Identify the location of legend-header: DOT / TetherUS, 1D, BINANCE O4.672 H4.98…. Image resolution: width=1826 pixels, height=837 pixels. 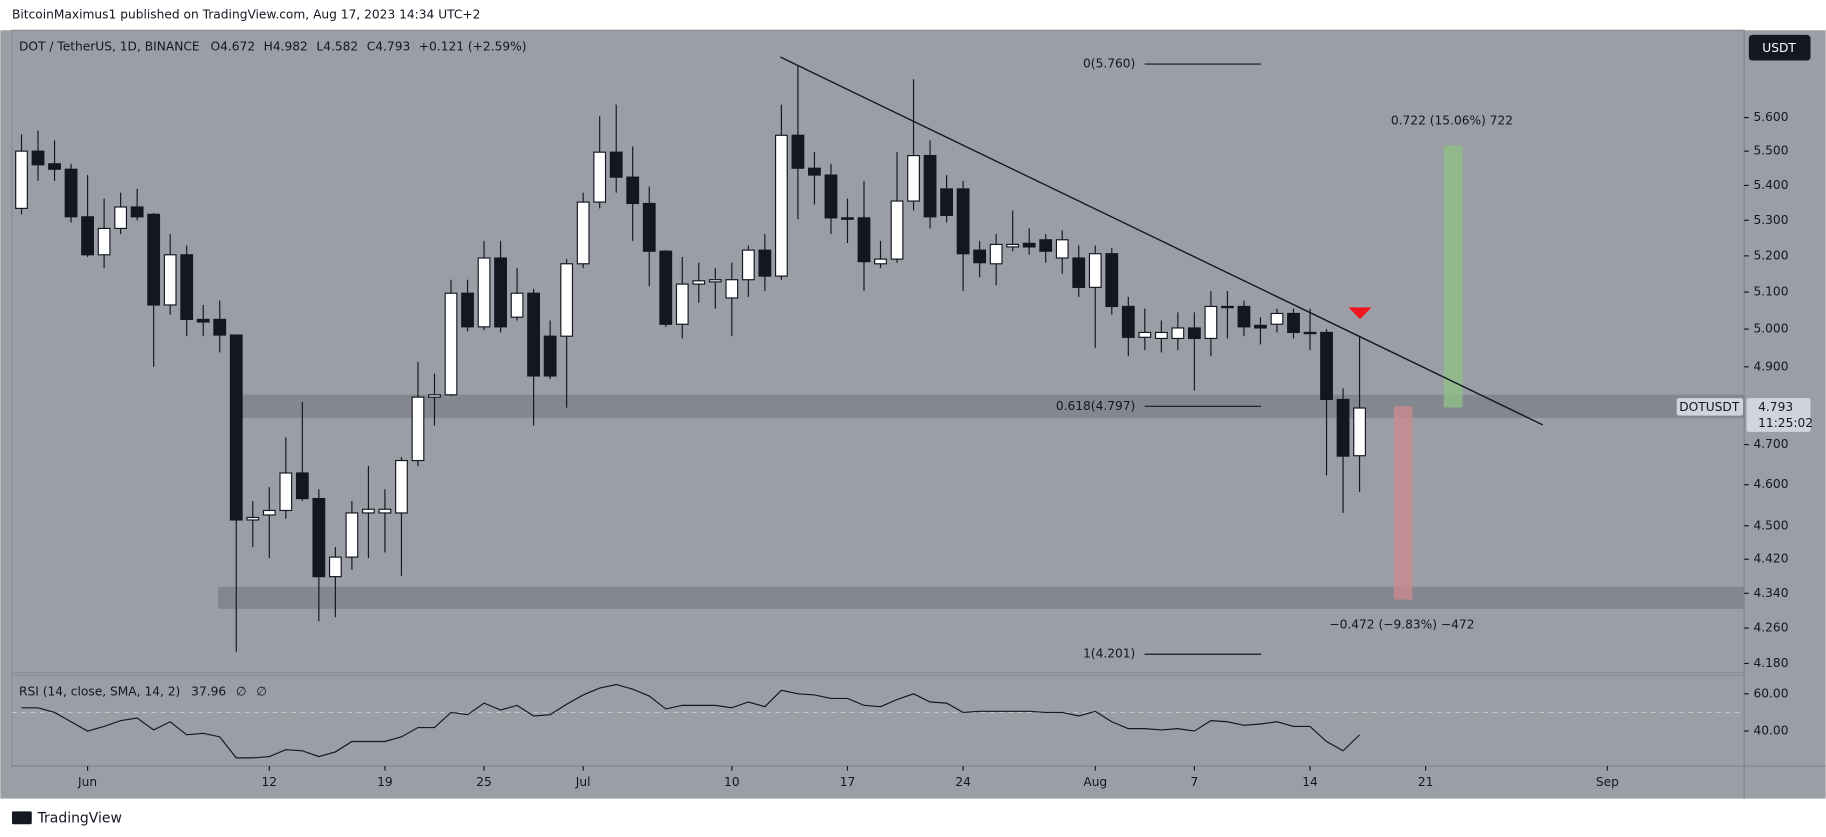
(273, 46).